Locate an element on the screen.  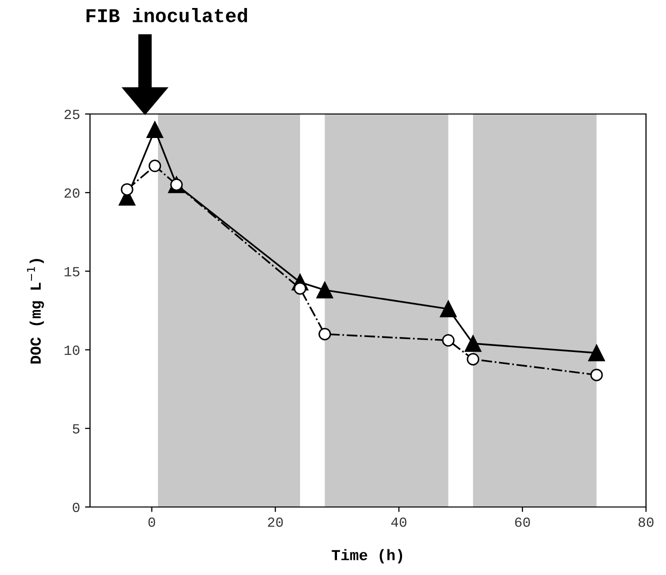
y-tick-label: 20 is located at coordinates (72, 193).